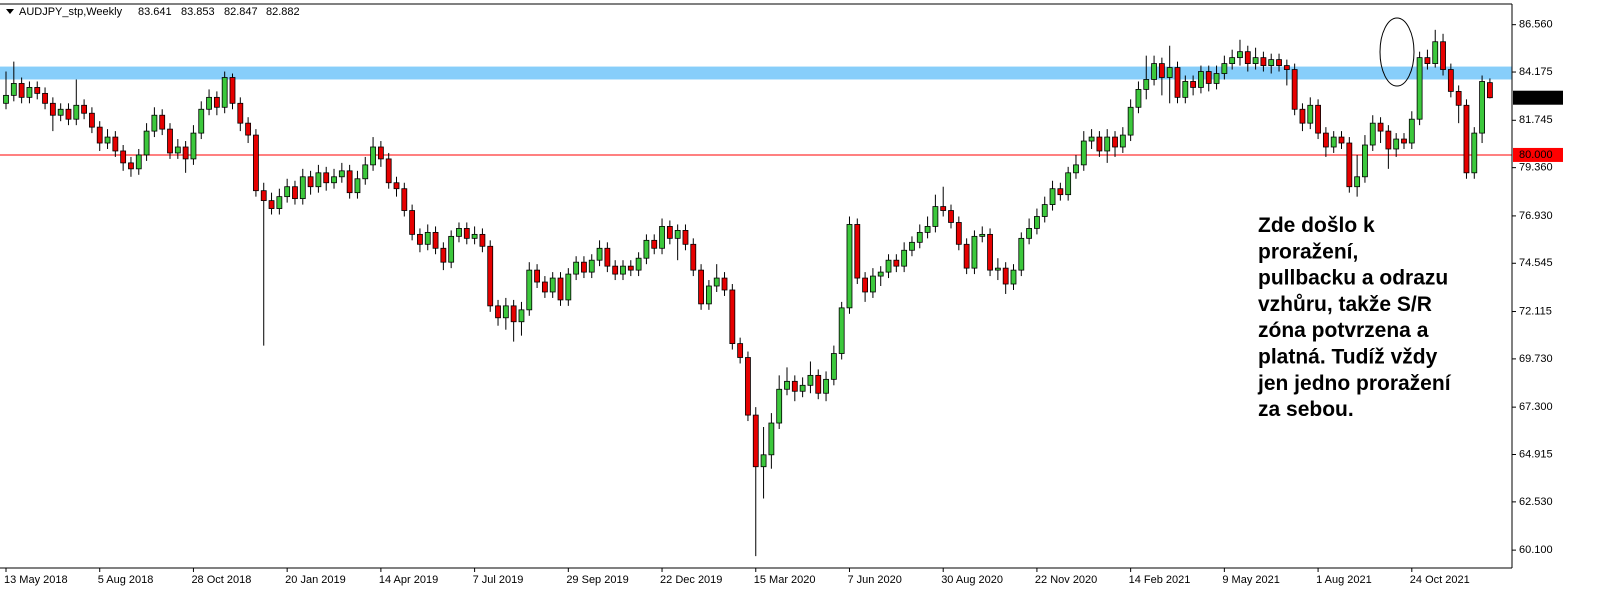 The image size is (1604, 606). I want to click on menu-arrow, so click(10, 11).